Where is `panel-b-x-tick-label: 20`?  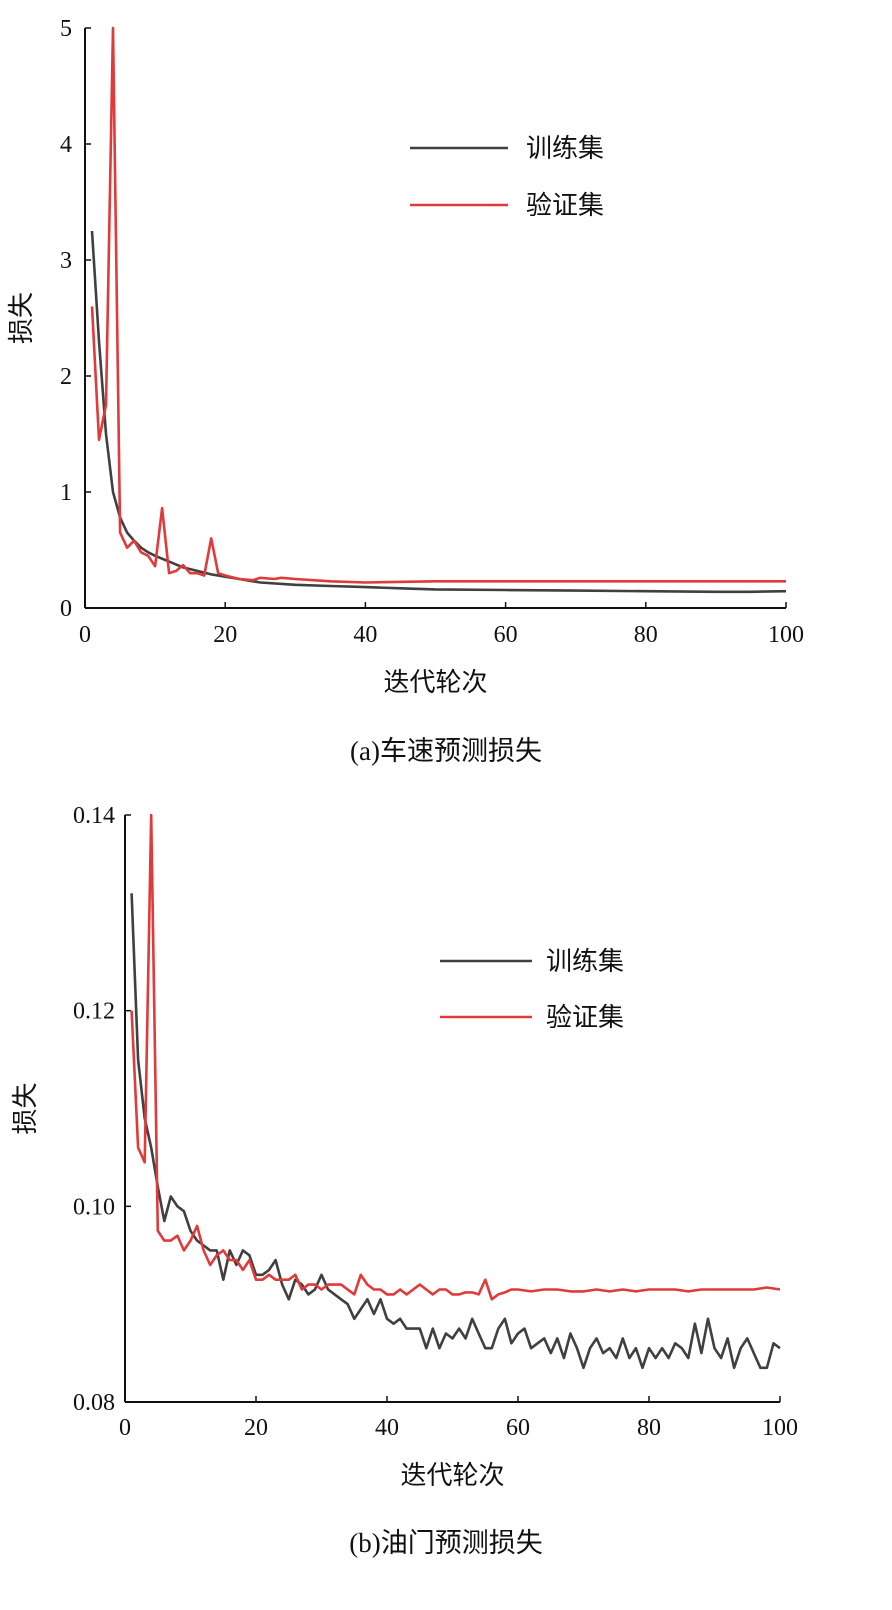 panel-b-x-tick-label: 20 is located at coordinates (256, 1428).